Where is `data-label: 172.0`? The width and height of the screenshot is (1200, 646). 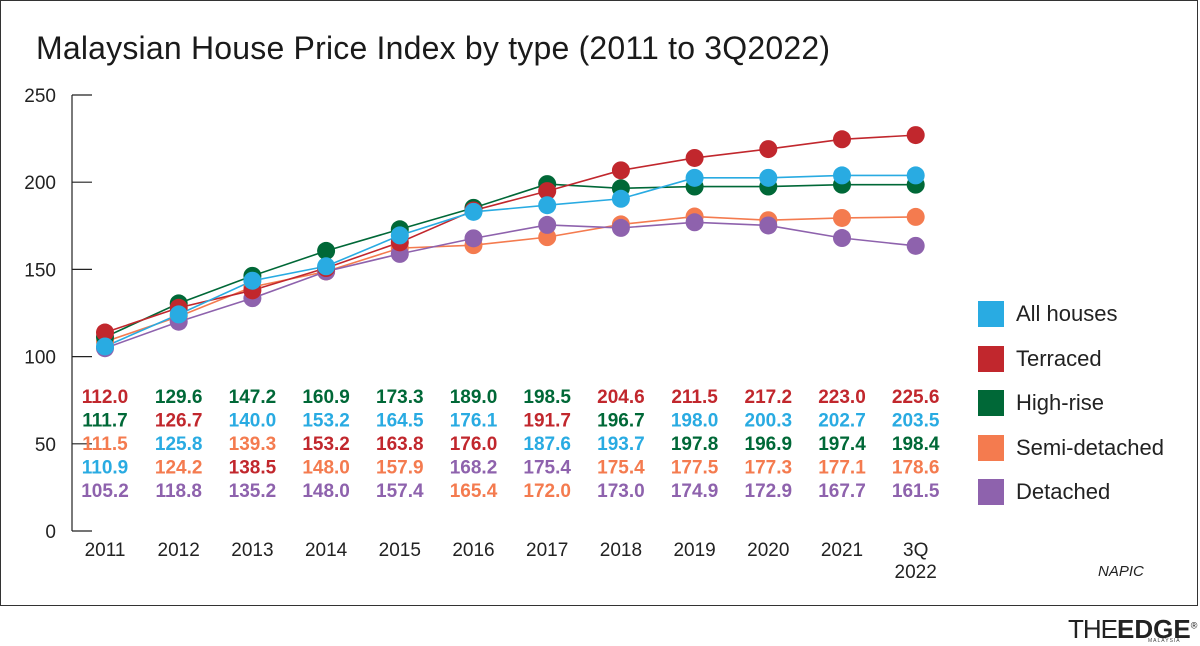
data-label: 172.0 is located at coordinates (547, 491).